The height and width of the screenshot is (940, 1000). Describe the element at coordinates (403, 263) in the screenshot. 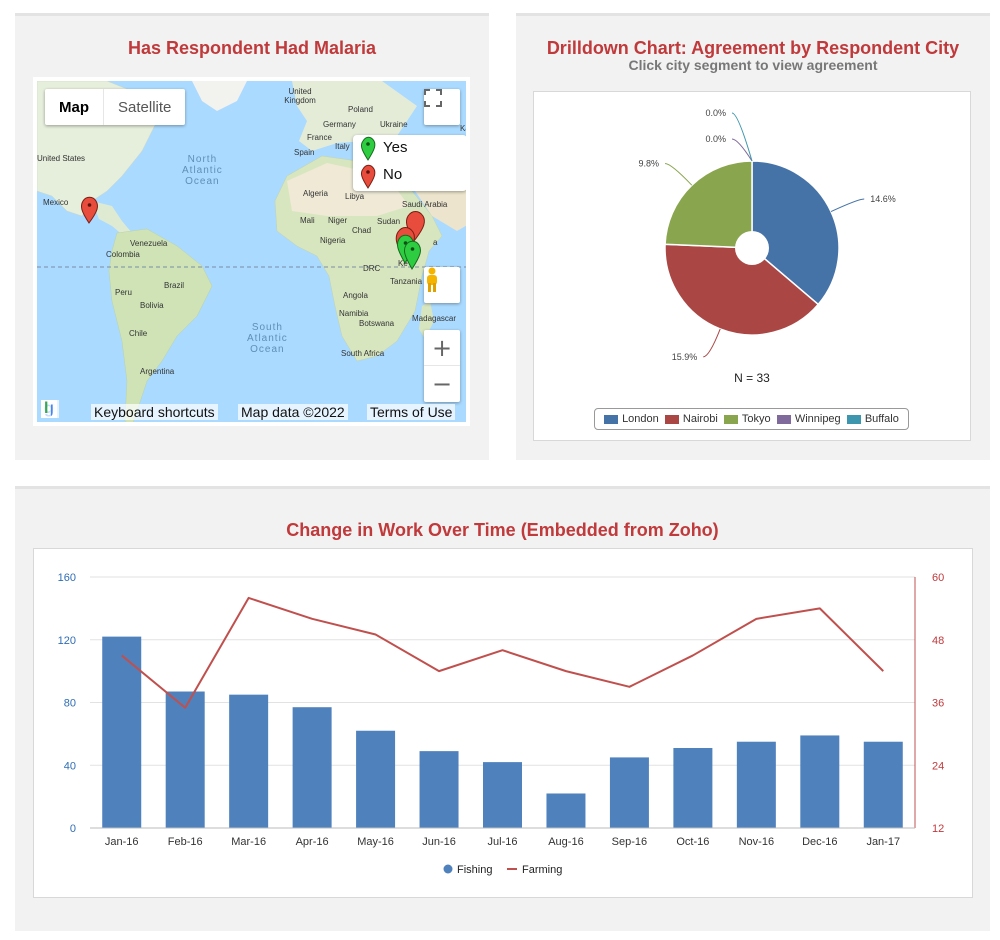

I see `label-kenya: Ke` at that location.